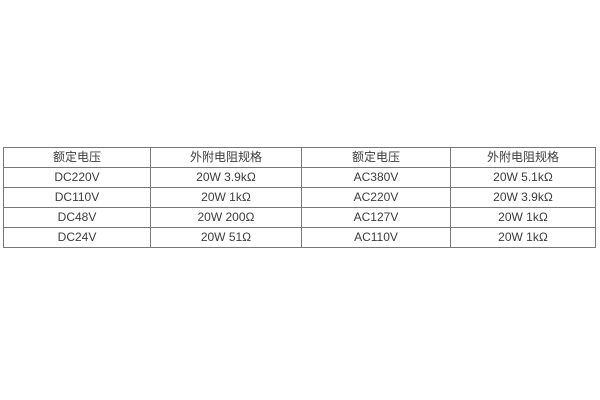 This screenshot has height=400, width=600. What do you see at coordinates (226, 217) in the screenshot?
I see `resistor-spec-cell: 20W 200Ω` at bounding box center [226, 217].